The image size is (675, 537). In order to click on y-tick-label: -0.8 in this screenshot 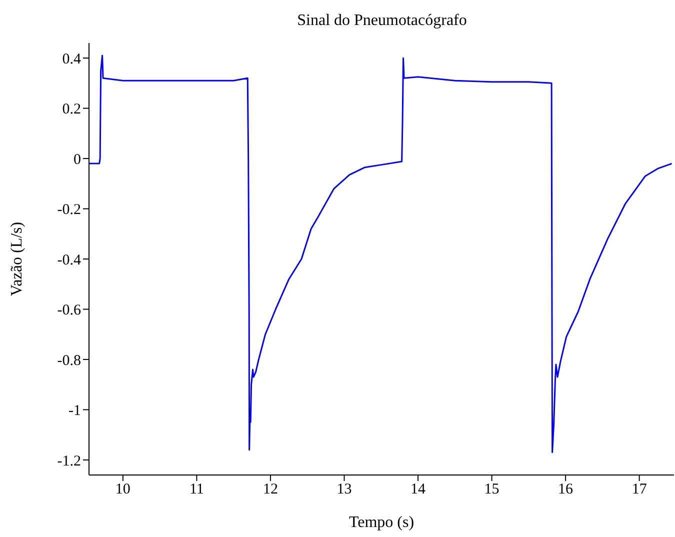, I will do `click(69, 360)`.